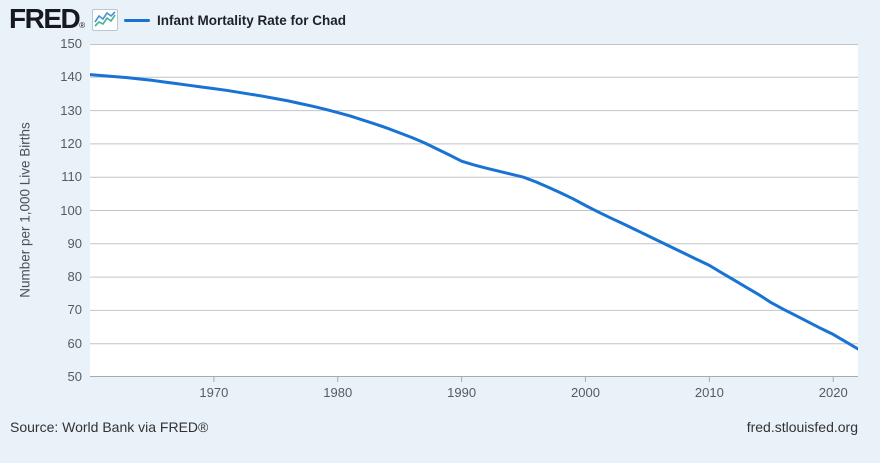  I want to click on fred-logo: FRED®, so click(47, 19).